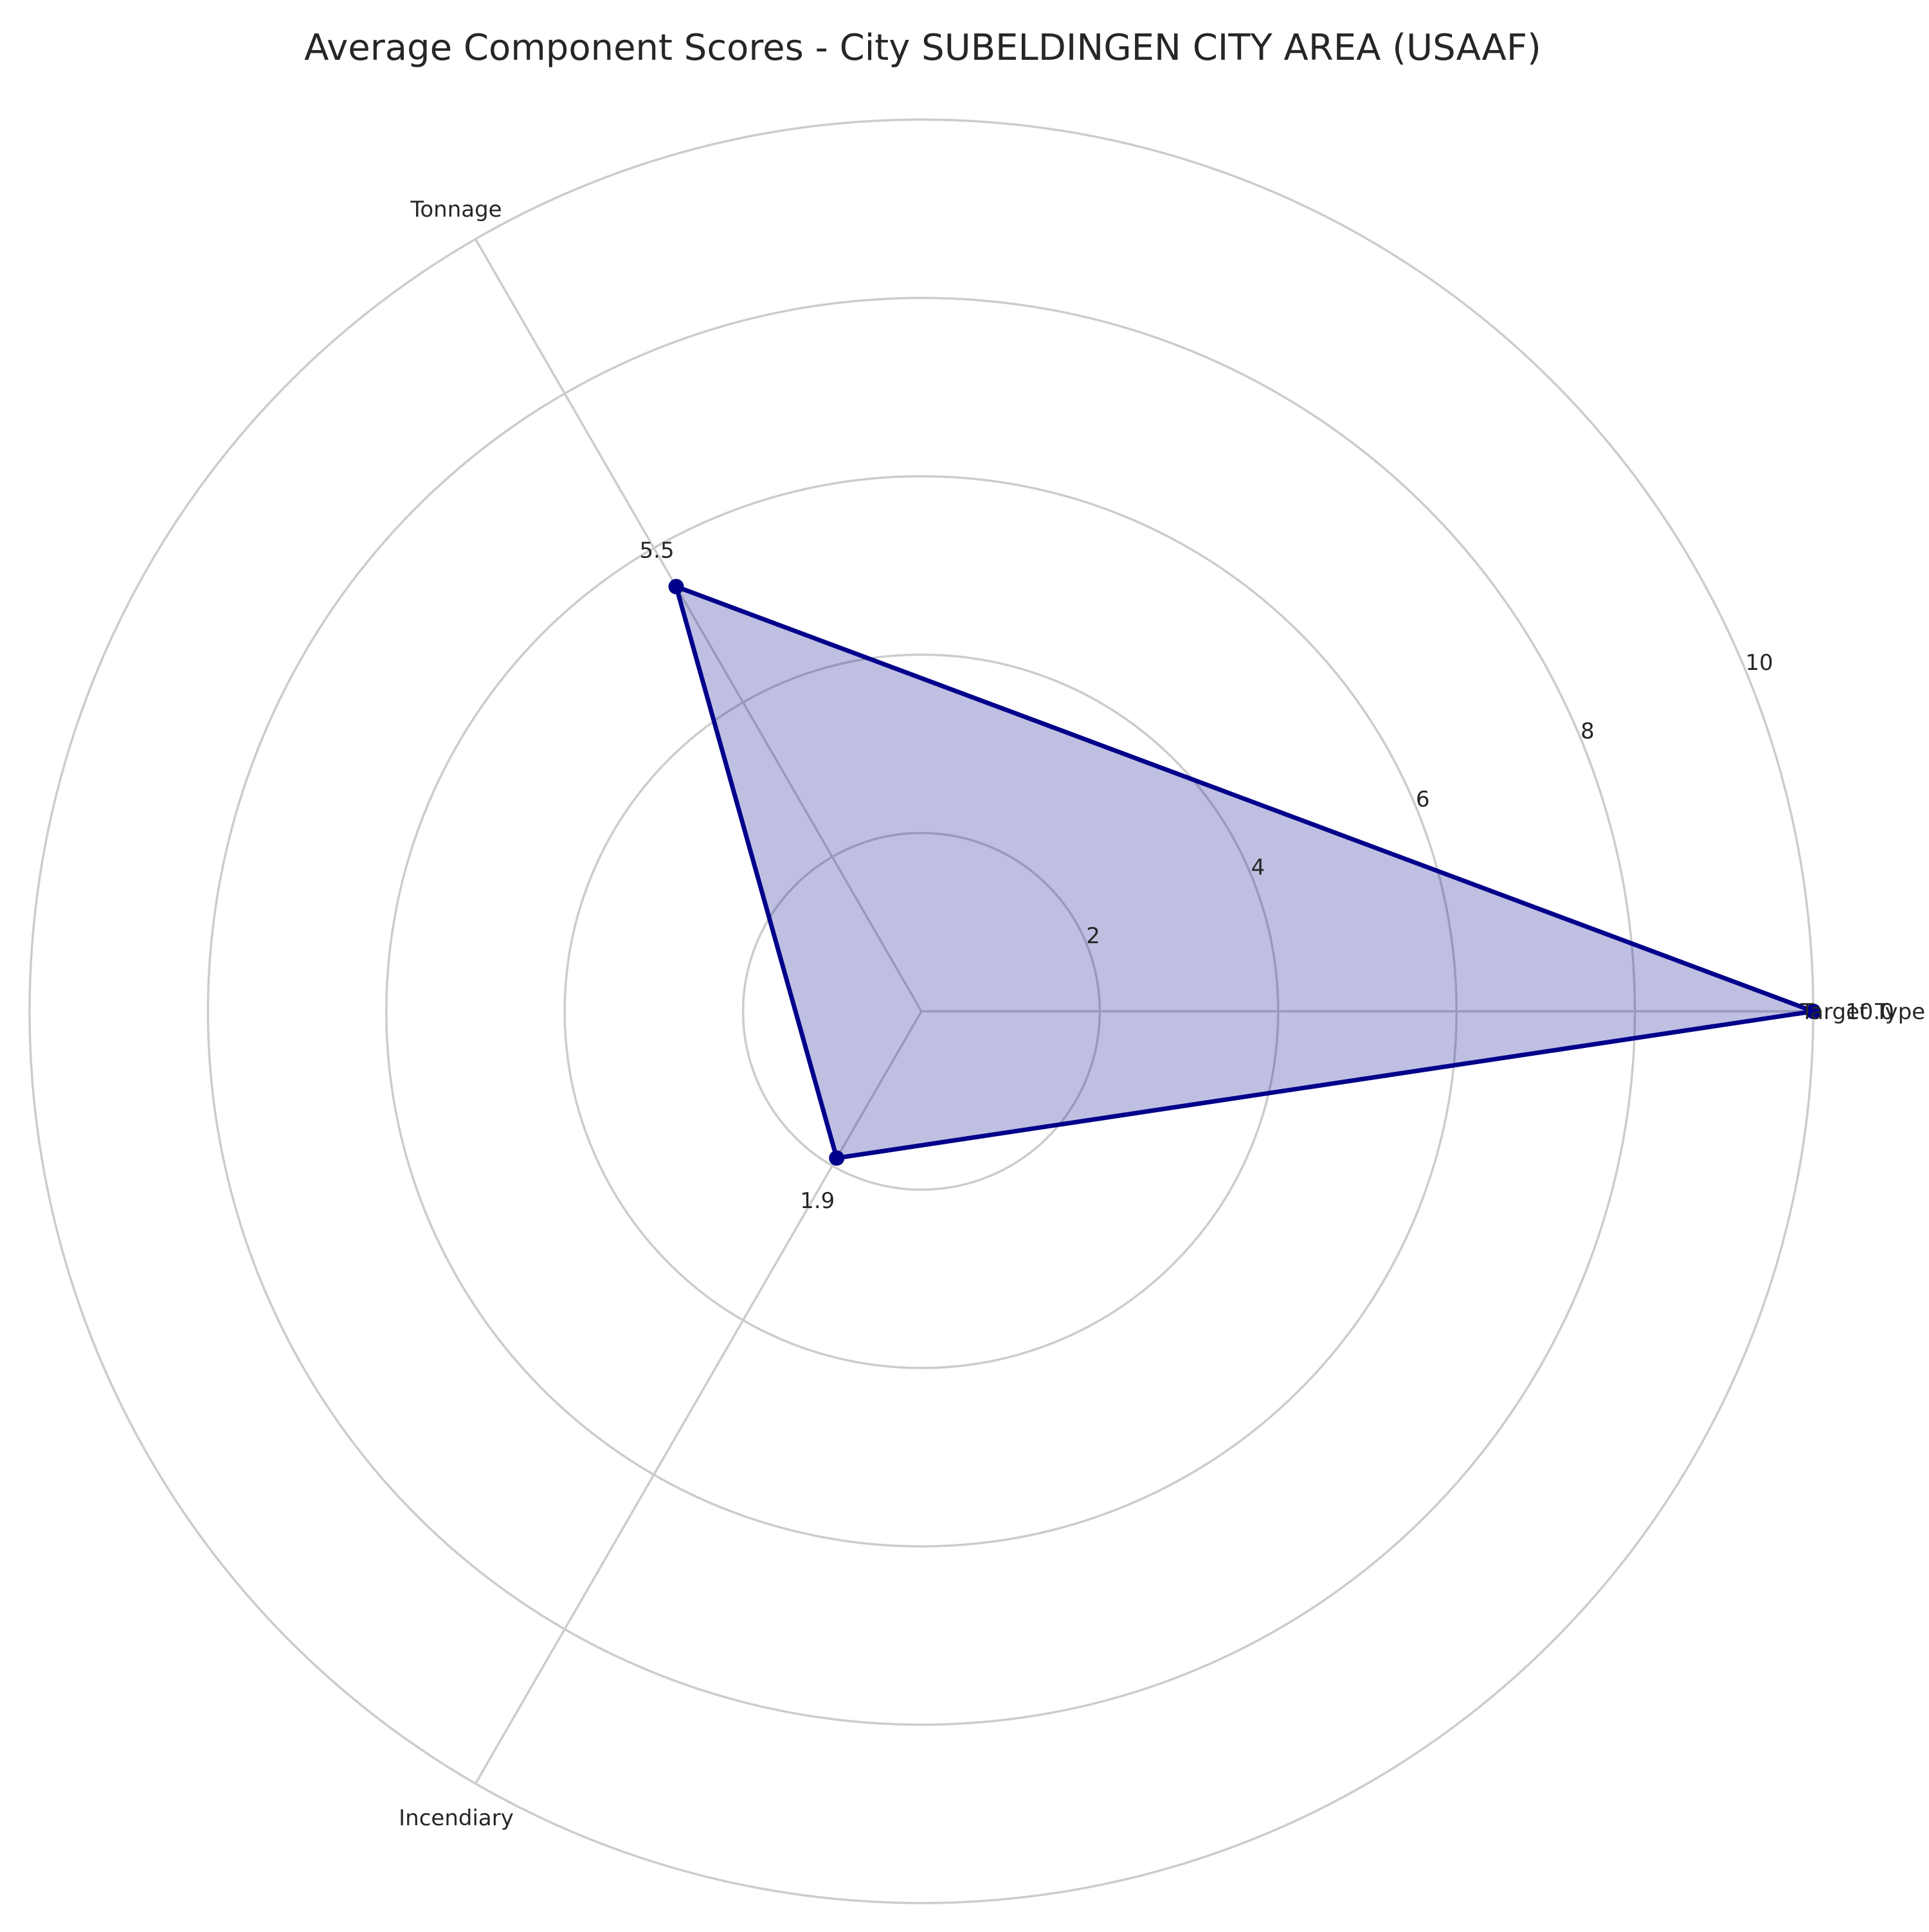 The image size is (1929, 1932). I want to click on data-value-label: 10.0, so click(1869, 1012).